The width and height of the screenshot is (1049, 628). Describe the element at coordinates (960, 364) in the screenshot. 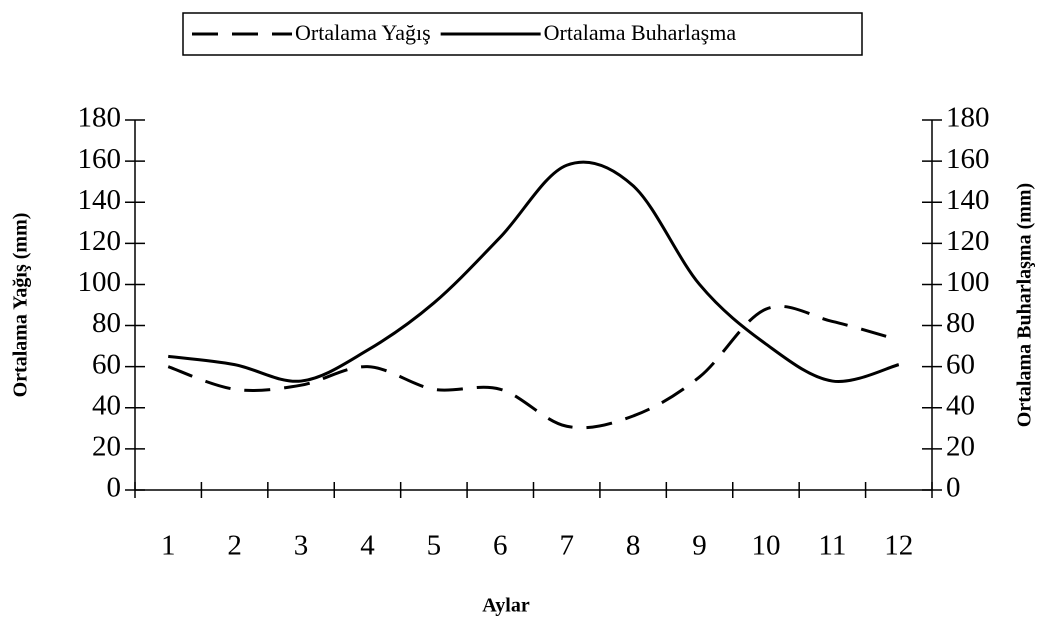

I see `y2-tick-label: 60` at that location.